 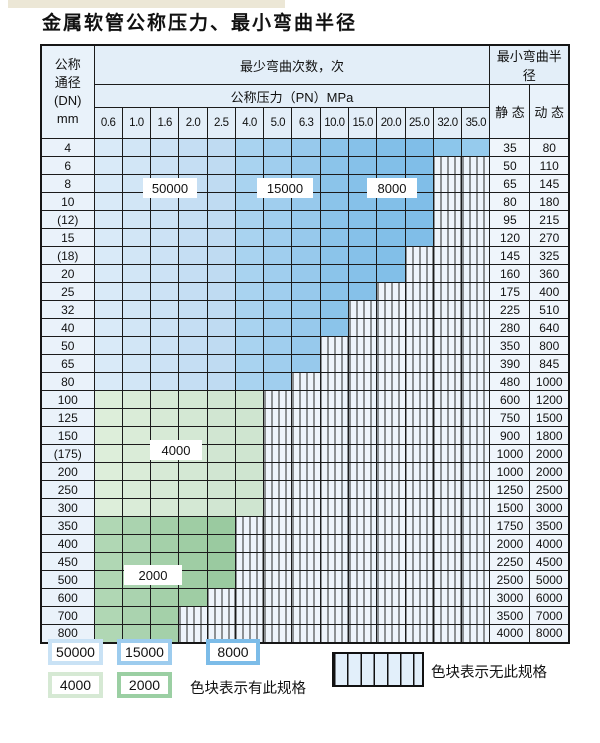 I want to click on cycle-count-label: 8000, so click(x=392, y=188).